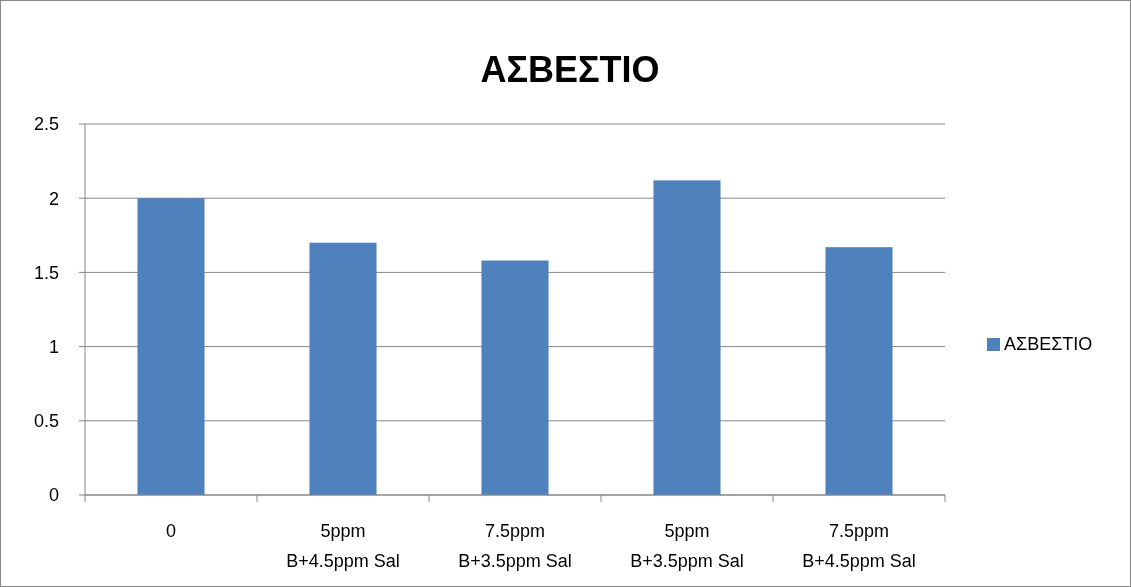 The height and width of the screenshot is (587, 1131). I want to click on y-tick-label: 1.5, so click(46, 272).